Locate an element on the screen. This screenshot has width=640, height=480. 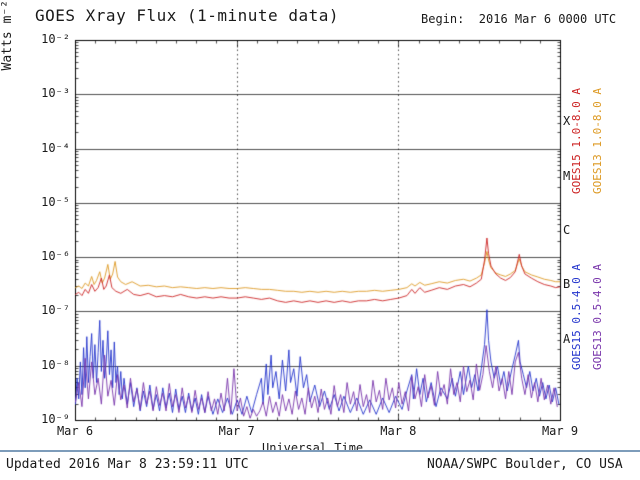
flare-class-letter-x: X is located at coordinates (567, 121).